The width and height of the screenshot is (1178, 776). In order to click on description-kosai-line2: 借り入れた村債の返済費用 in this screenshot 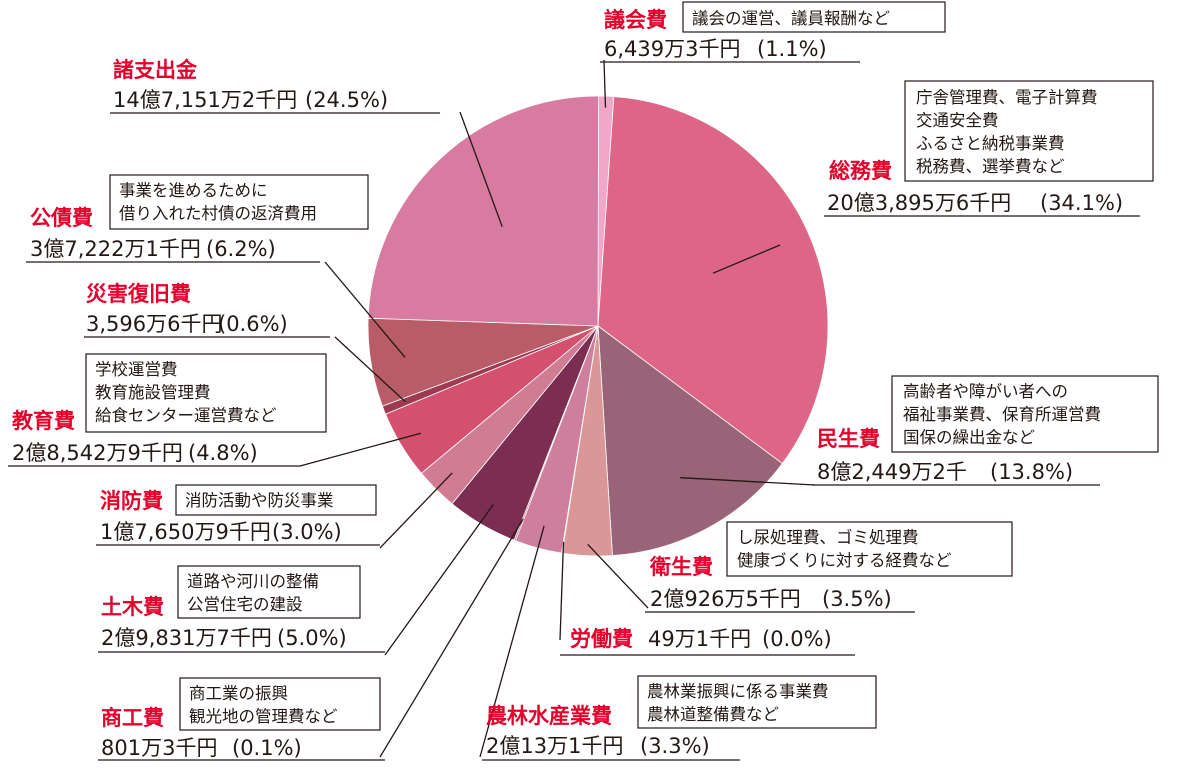, I will do `click(218, 213)`.